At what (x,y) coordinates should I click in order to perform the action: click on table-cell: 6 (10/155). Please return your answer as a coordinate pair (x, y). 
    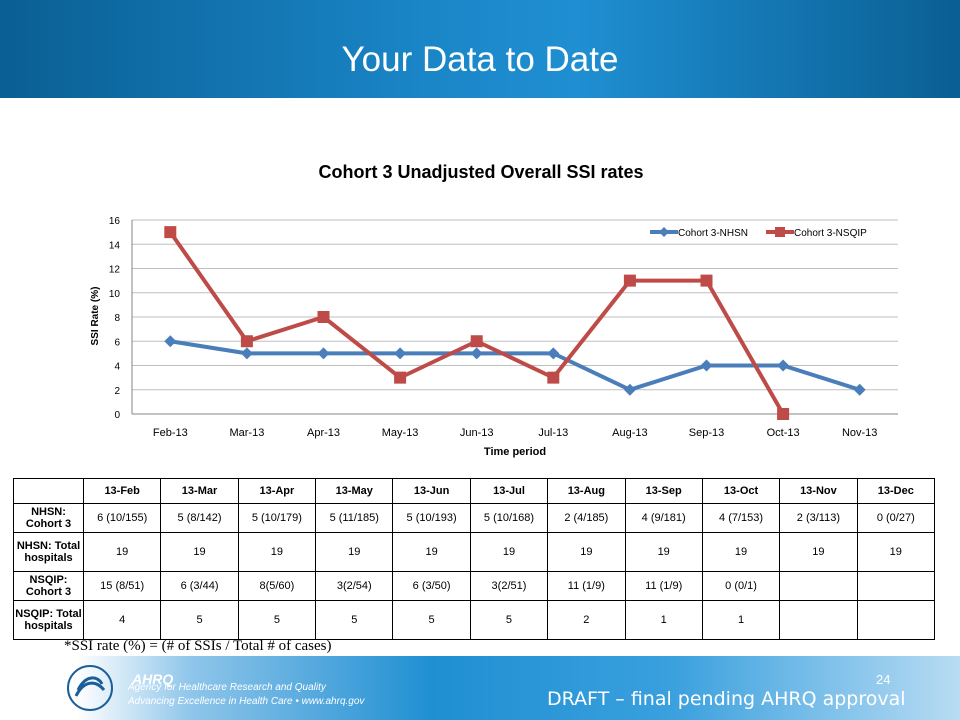
    Looking at the image, I should click on (122, 518).